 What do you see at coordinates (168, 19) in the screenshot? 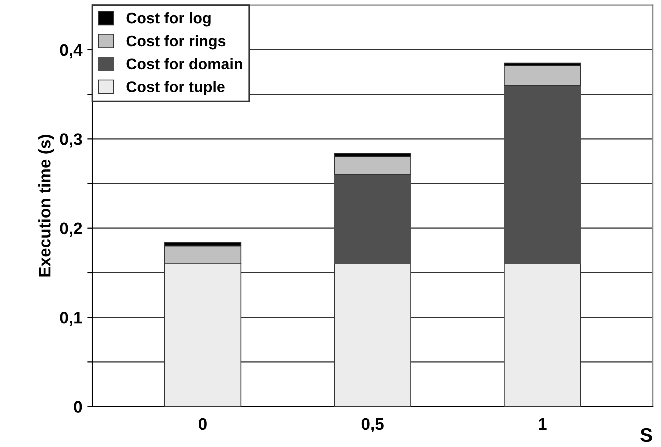
I see `legend-label: Cost for log` at bounding box center [168, 19].